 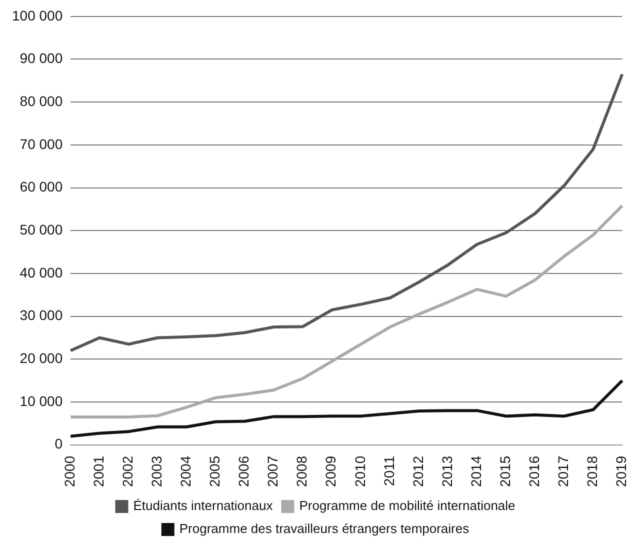 I want to click on x-tick-label: 2009, so click(x=330, y=472).